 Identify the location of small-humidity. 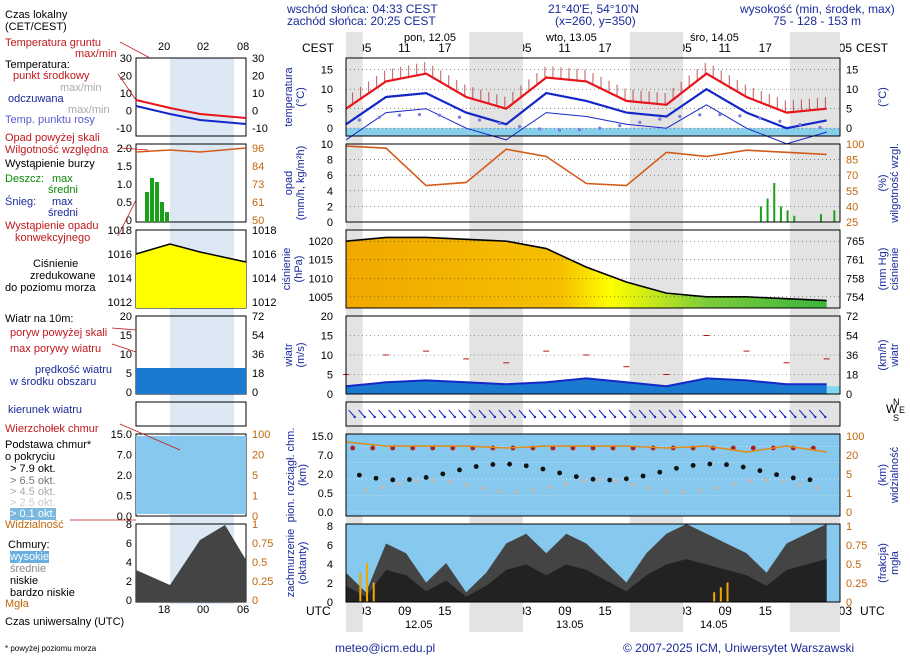
(191, 150).